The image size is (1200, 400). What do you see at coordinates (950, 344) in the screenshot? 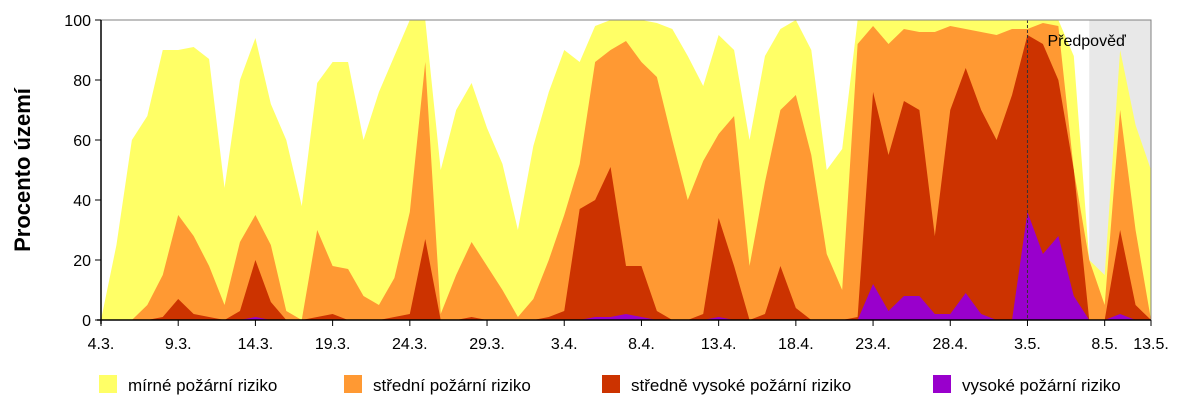
I see `x-tick-label: 28.4.` at bounding box center [950, 344].